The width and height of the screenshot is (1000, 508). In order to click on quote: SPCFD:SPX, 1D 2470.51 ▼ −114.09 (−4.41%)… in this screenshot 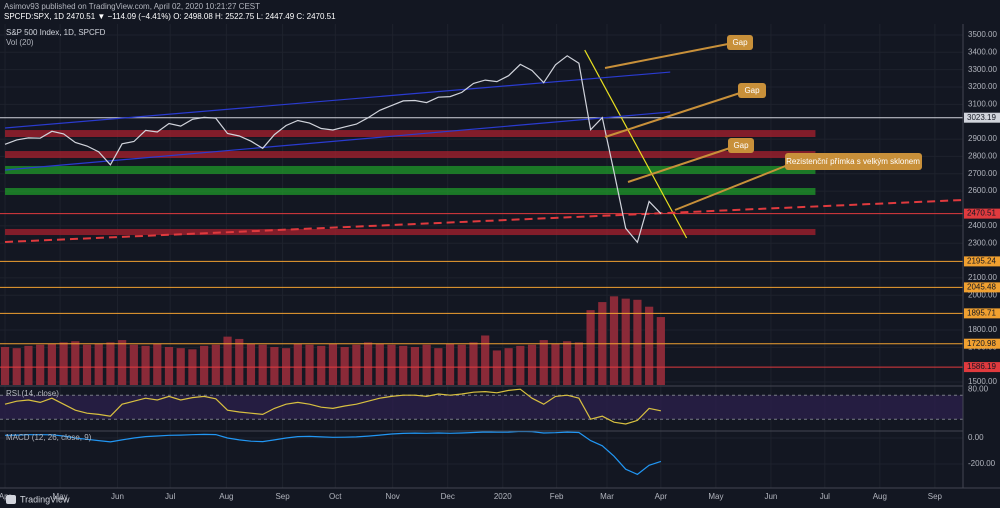, I will do `click(170, 16)`.